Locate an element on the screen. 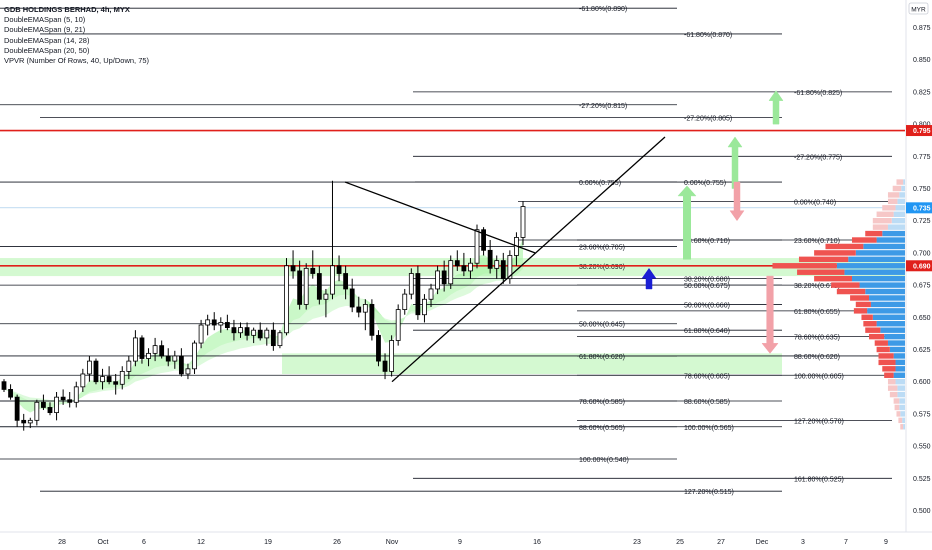  time-axis: 28 Oct 6 12 19 26 Nov 9 16 23 25 27 Dec 3 7 9 is located at coordinates (466, 538).